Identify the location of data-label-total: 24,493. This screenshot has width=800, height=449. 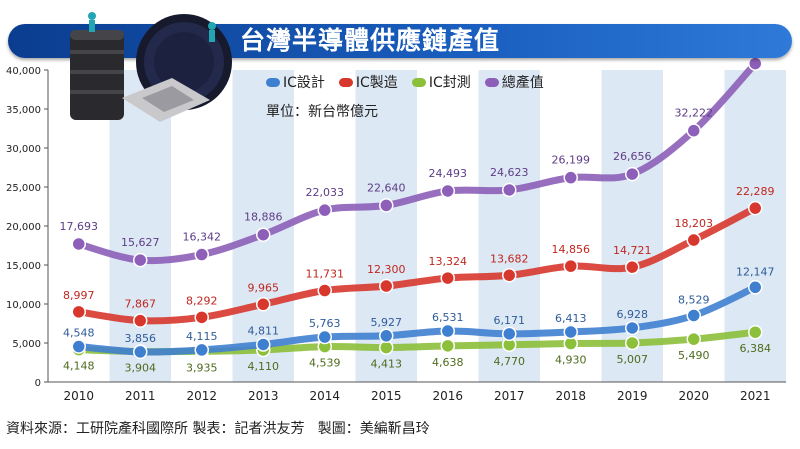
(448, 173).